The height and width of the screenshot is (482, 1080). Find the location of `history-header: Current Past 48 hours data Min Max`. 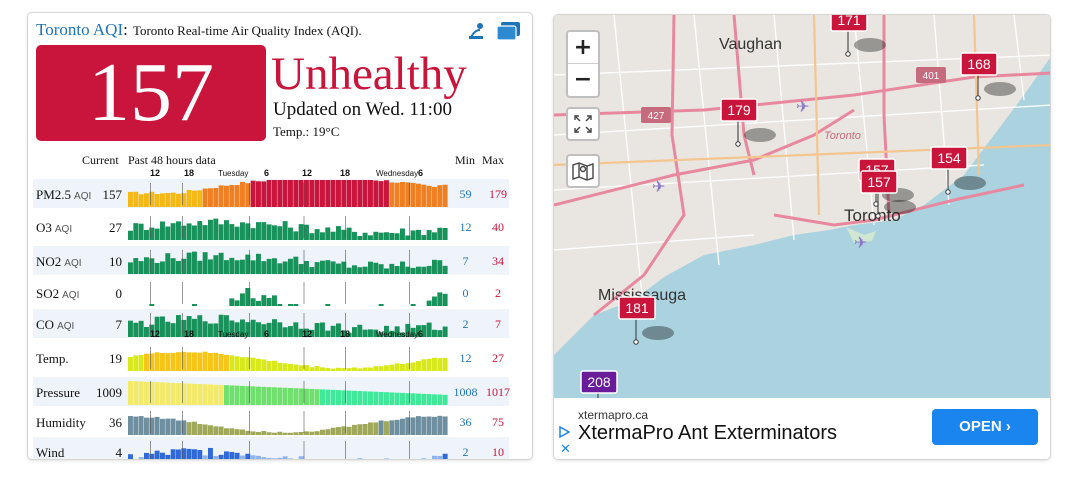

history-header: Current Past 48 hours data Min Max is located at coordinates (280, 160).